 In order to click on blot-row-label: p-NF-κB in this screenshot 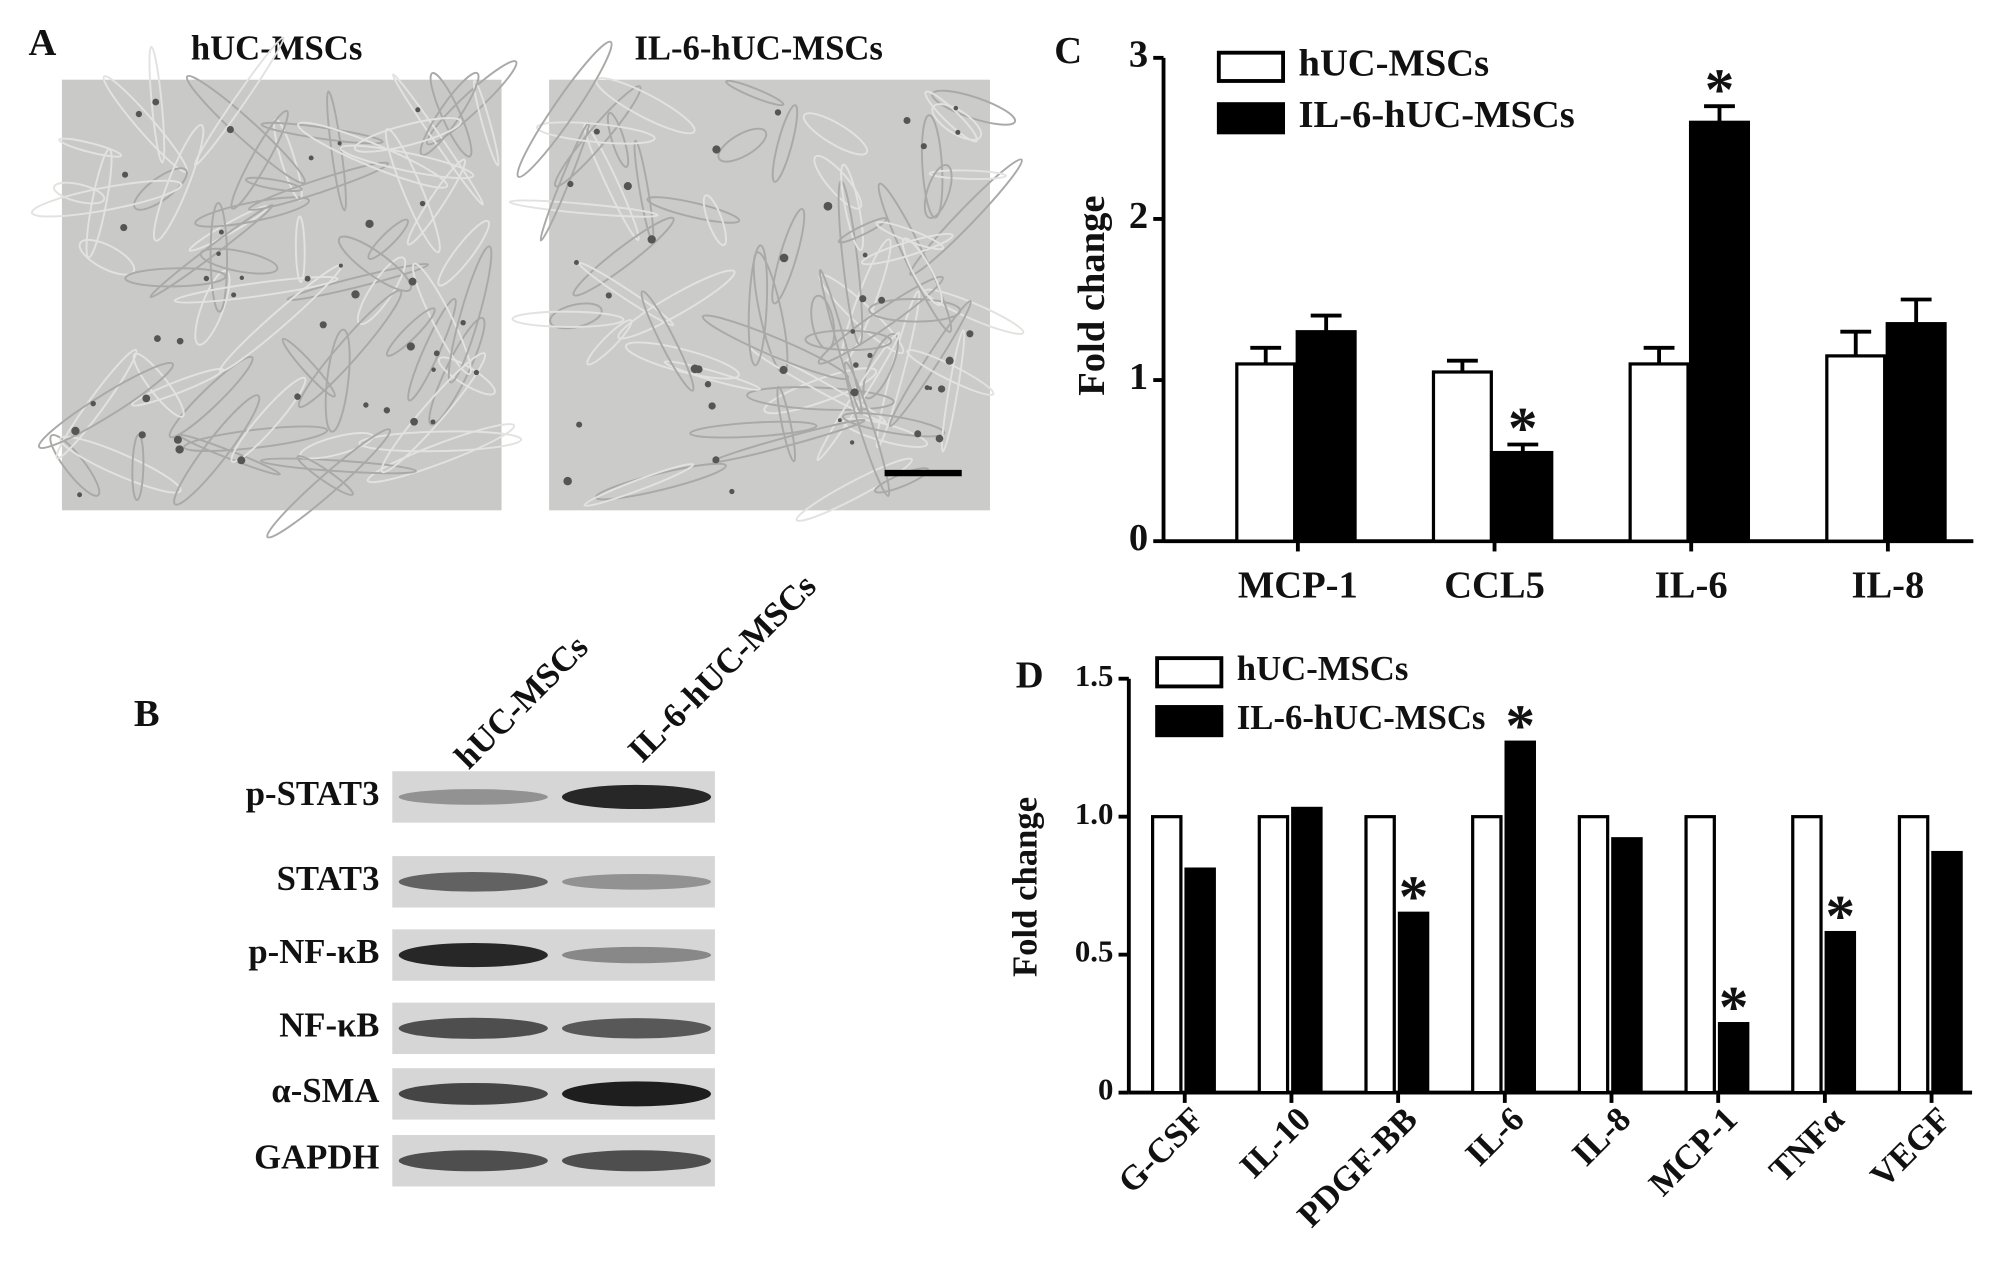, I will do `click(313, 951)`.